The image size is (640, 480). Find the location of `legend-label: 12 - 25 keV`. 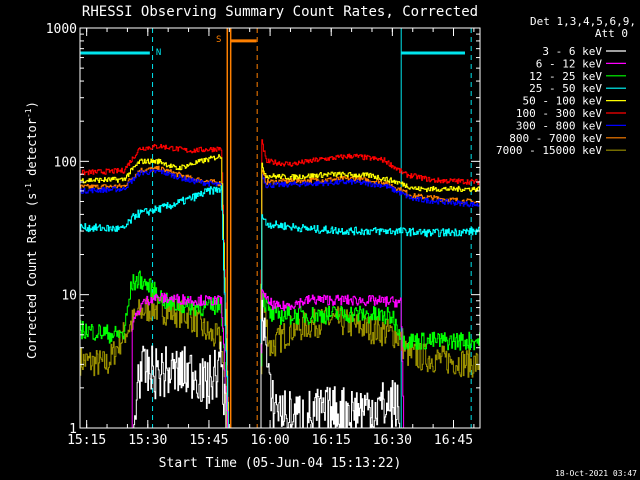

legend-label: 12 - 25 keV is located at coordinates (565, 76).